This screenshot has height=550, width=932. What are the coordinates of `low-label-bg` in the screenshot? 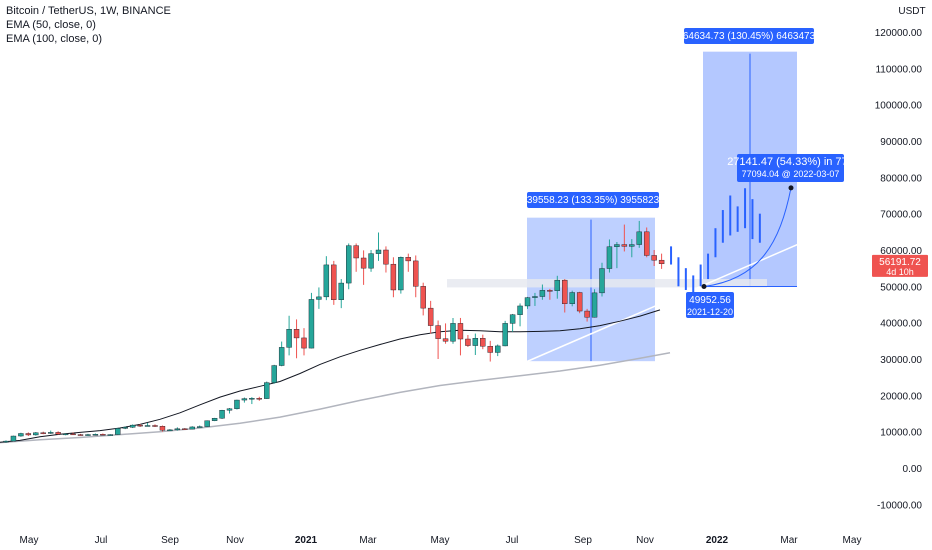 It's located at (710, 305).